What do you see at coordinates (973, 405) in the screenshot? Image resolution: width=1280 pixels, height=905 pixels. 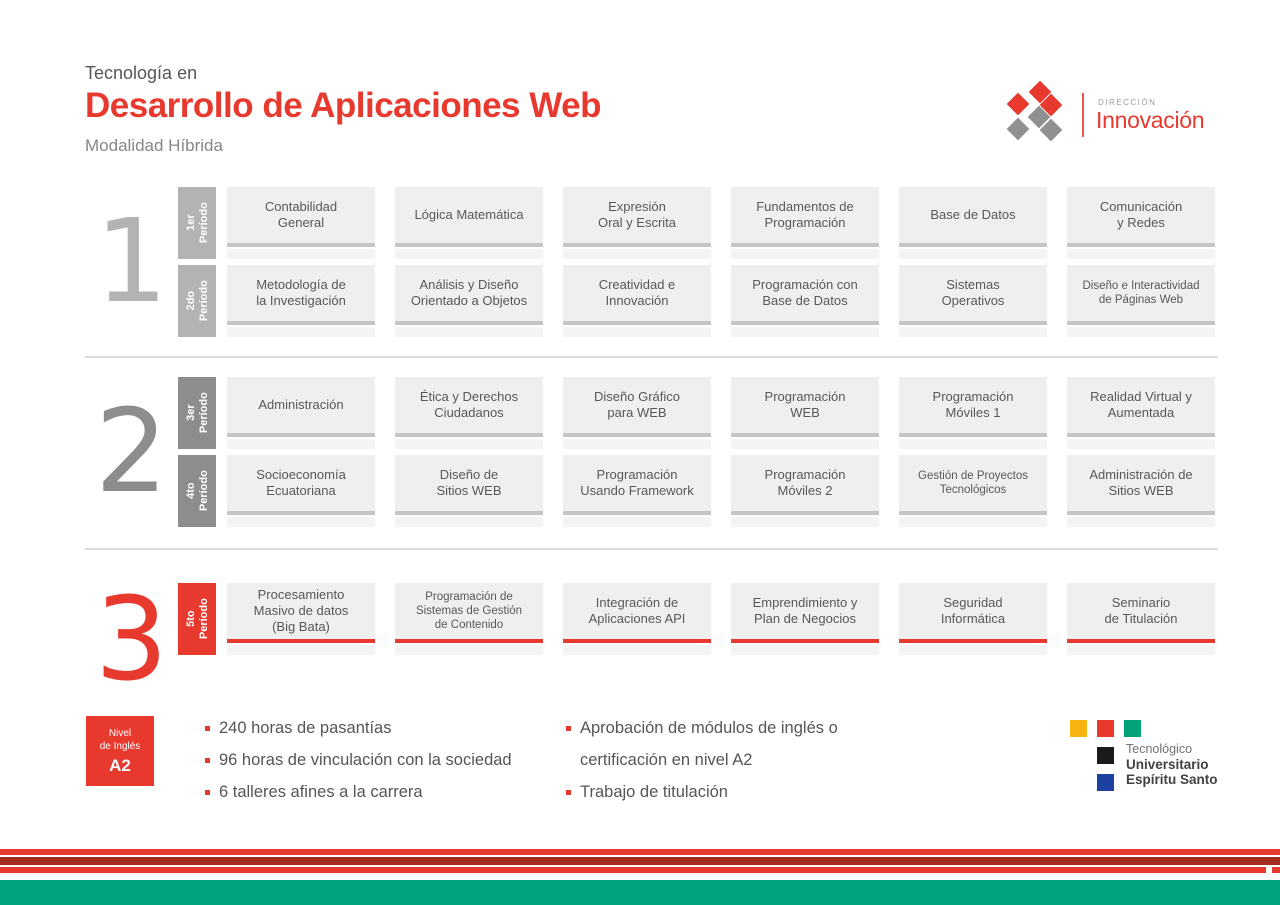 I see `course-card-body: Programación Móviles 1` at bounding box center [973, 405].